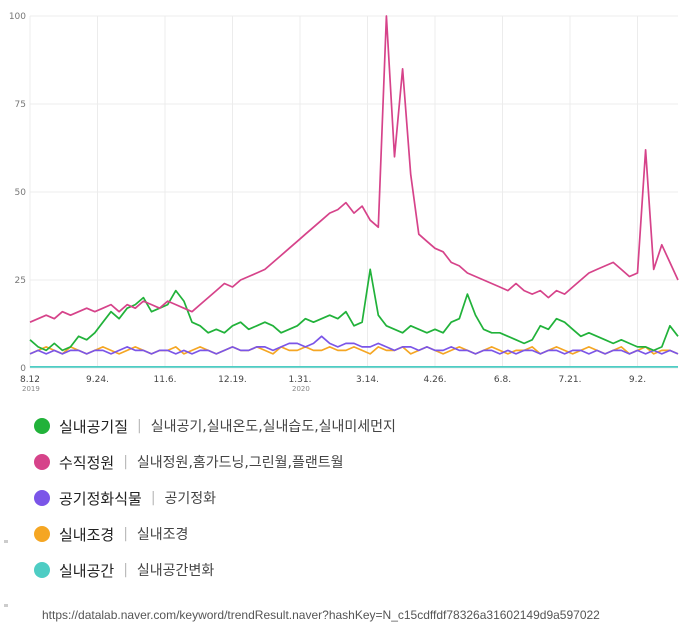 Image resolution: width=699 pixels, height=633 pixels. What do you see at coordinates (21, 193) in the screenshot?
I see `y-tick-label: 50` at bounding box center [21, 193].